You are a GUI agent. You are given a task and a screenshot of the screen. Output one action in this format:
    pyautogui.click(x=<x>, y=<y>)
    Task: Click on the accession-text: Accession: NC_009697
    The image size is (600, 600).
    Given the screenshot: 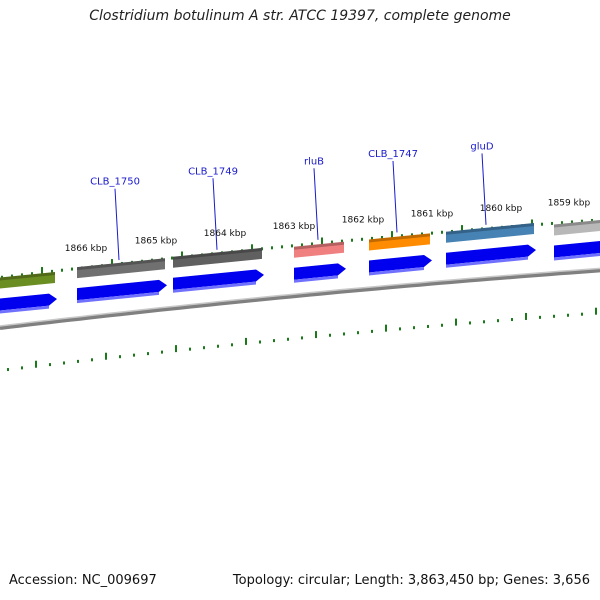 What is the action you would take?
    pyautogui.click(x=83, y=580)
    